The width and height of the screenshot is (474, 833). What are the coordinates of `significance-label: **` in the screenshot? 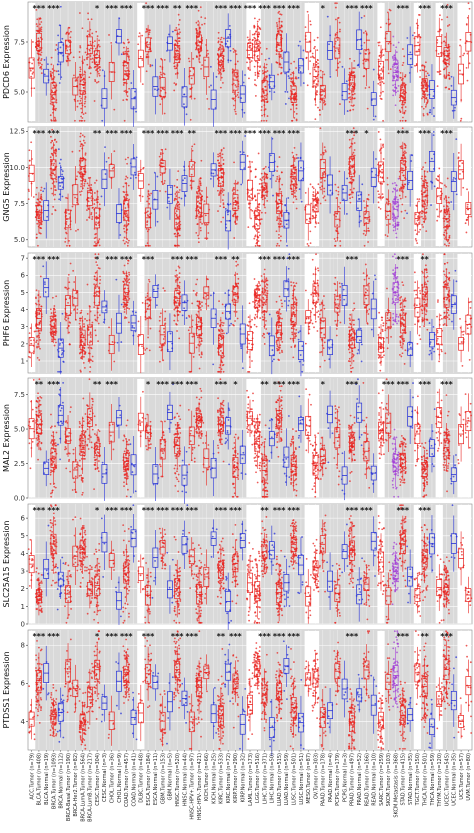 It's located at (192, 133).